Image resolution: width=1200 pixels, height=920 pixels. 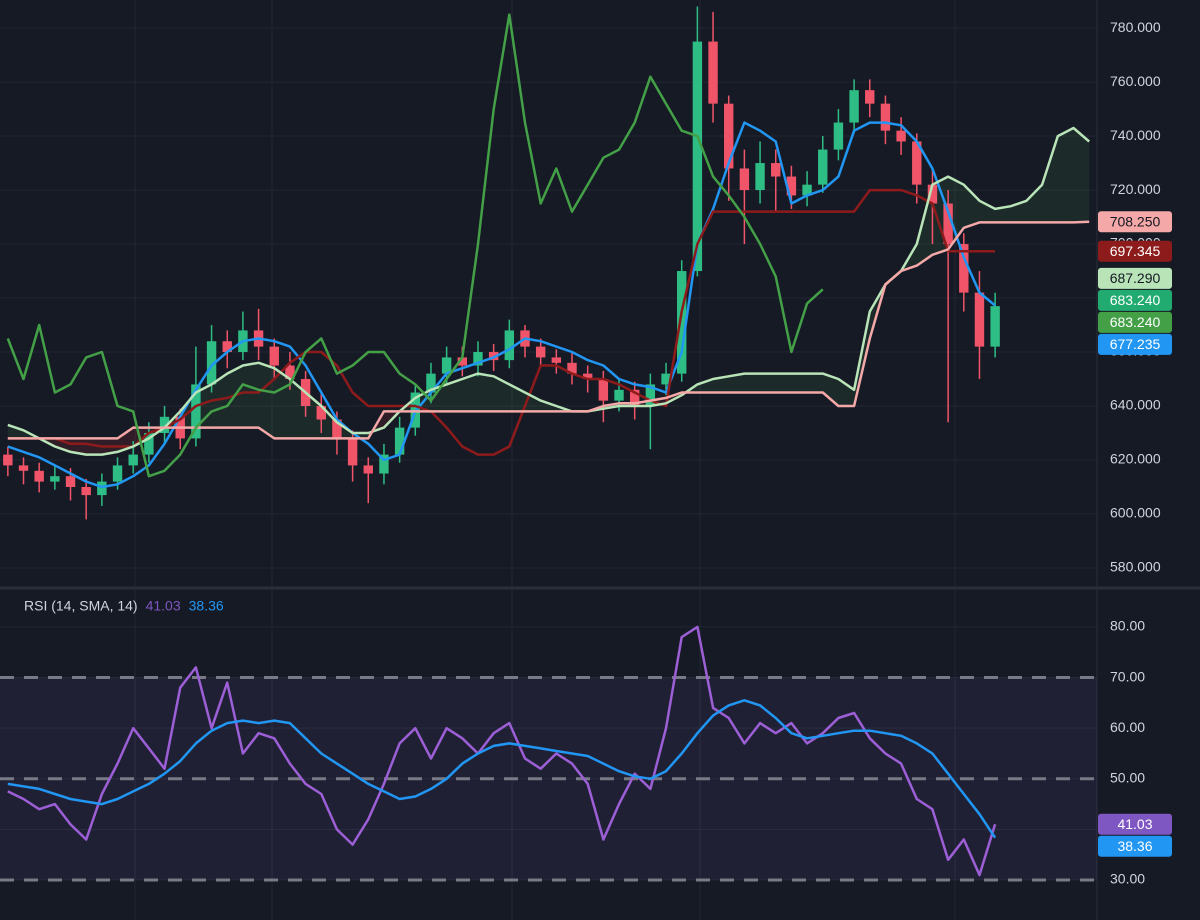 What do you see at coordinates (502, 769) in the screenshot?
I see `indicator-line` at bounding box center [502, 769].